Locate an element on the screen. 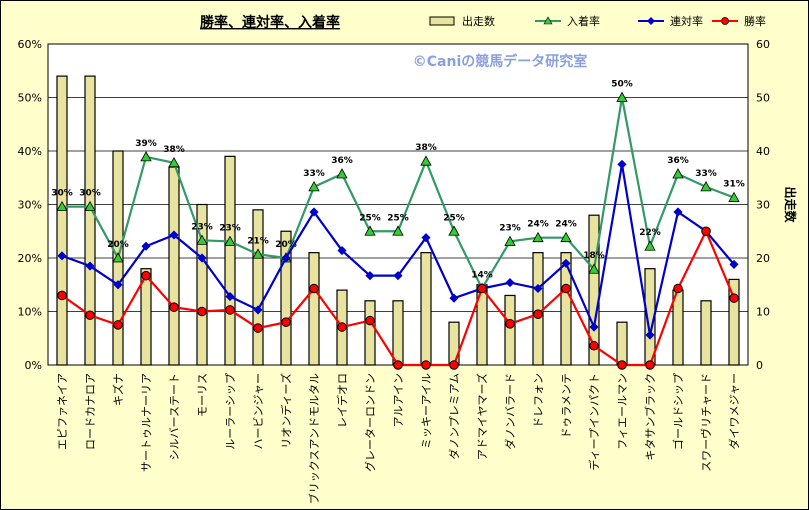 The image size is (809, 510). y-right-tick-label: 10 is located at coordinates (763, 312).